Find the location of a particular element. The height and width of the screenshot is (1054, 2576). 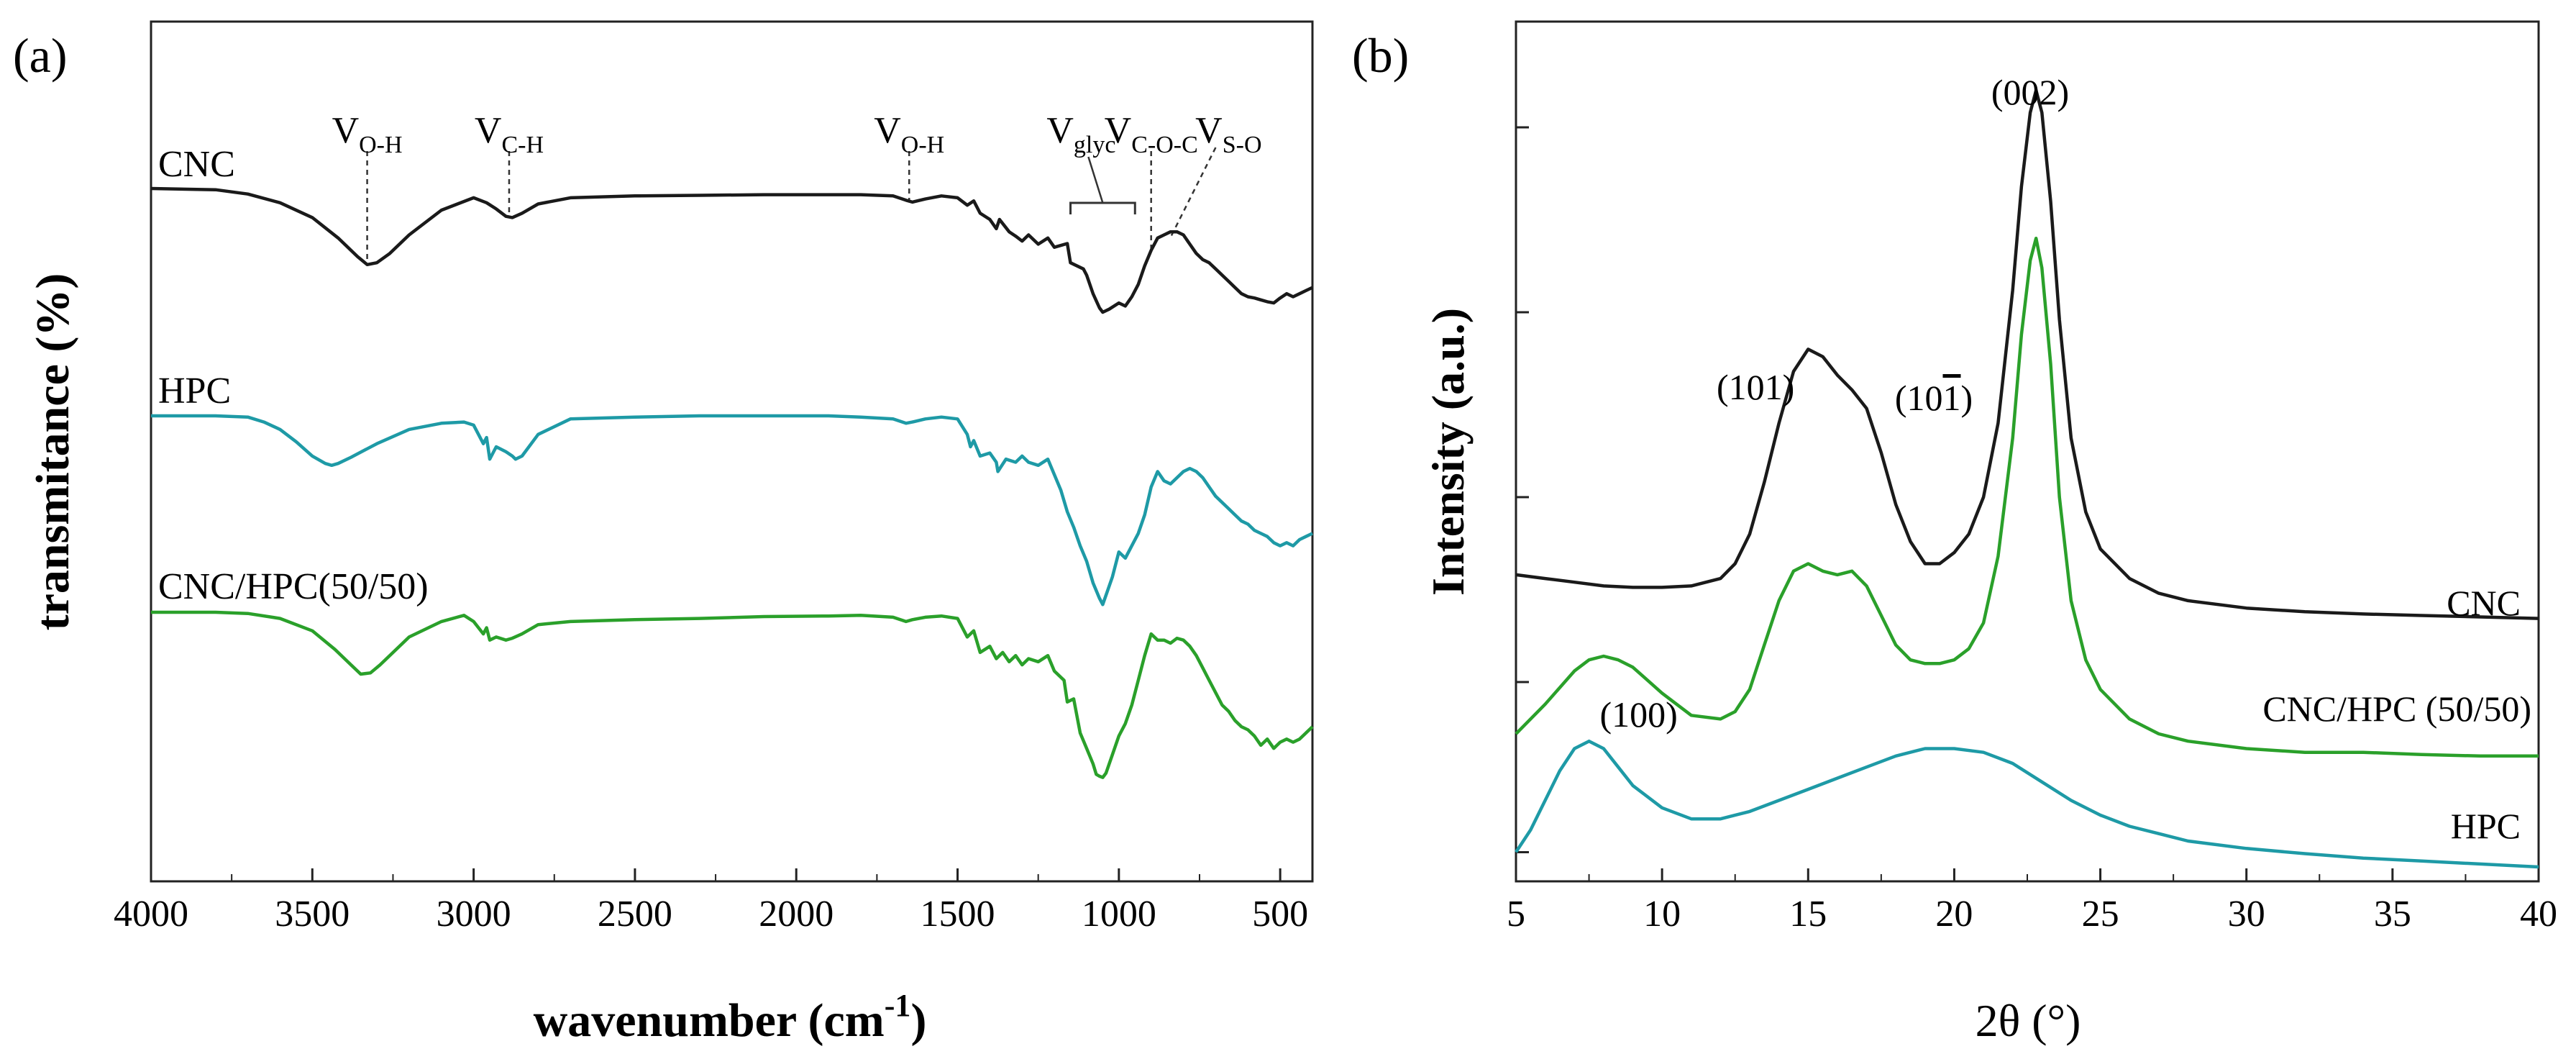

panel-a-x-label-main: wavenumber (cm is located at coordinates (709, 1020).